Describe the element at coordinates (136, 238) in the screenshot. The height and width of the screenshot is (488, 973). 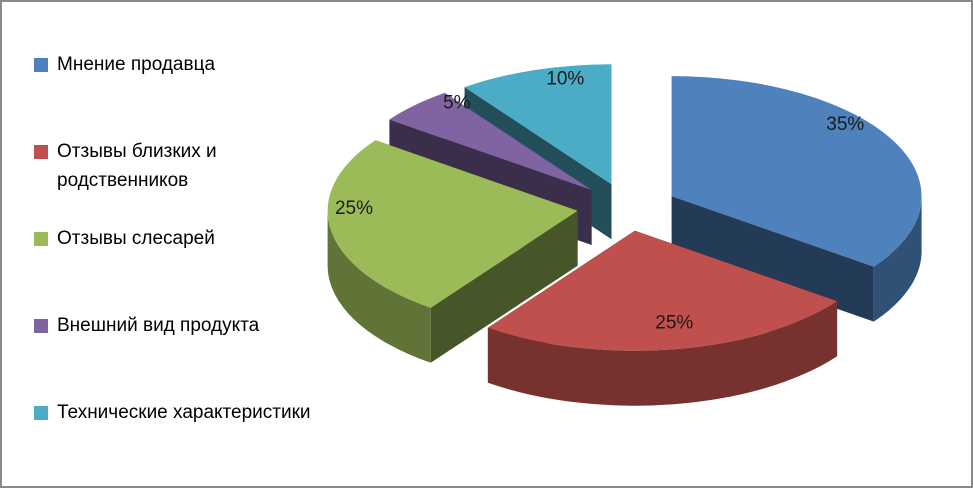
I see `legend-label: Отзывы слесарей` at that location.